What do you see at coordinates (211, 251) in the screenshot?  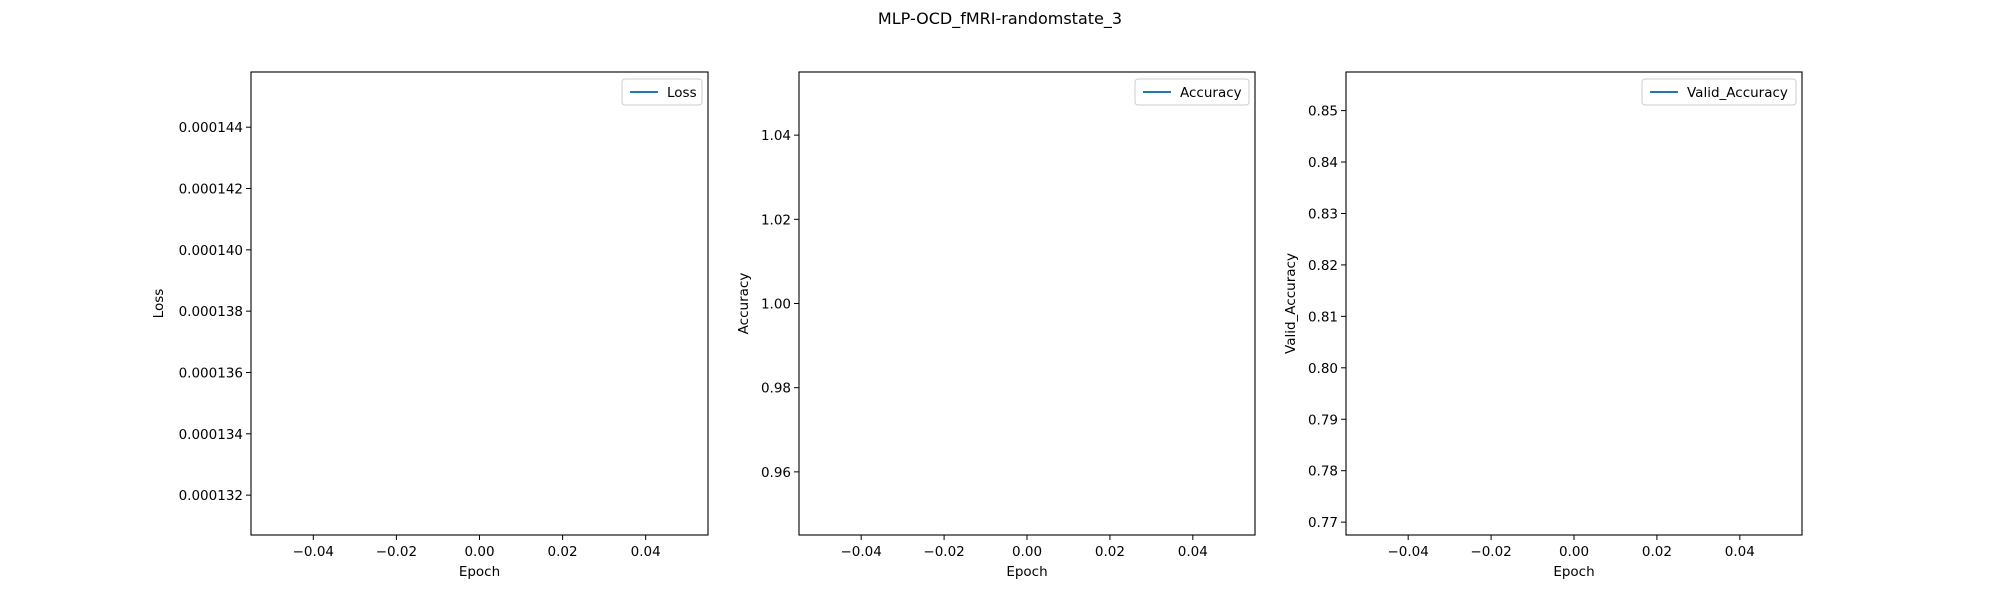 I see `y-tick-label: 0.000140` at bounding box center [211, 251].